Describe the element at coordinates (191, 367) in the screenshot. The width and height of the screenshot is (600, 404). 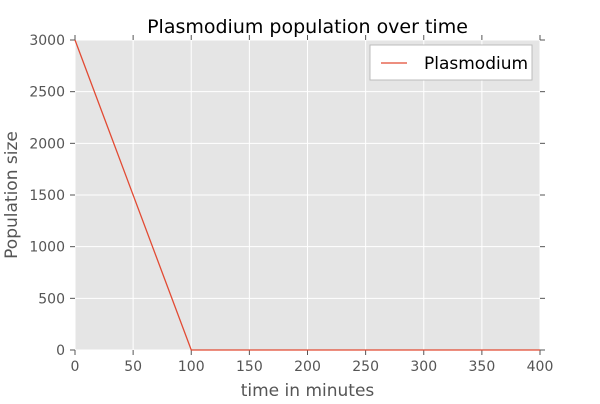
I see `x-tick-label: 100` at that location.